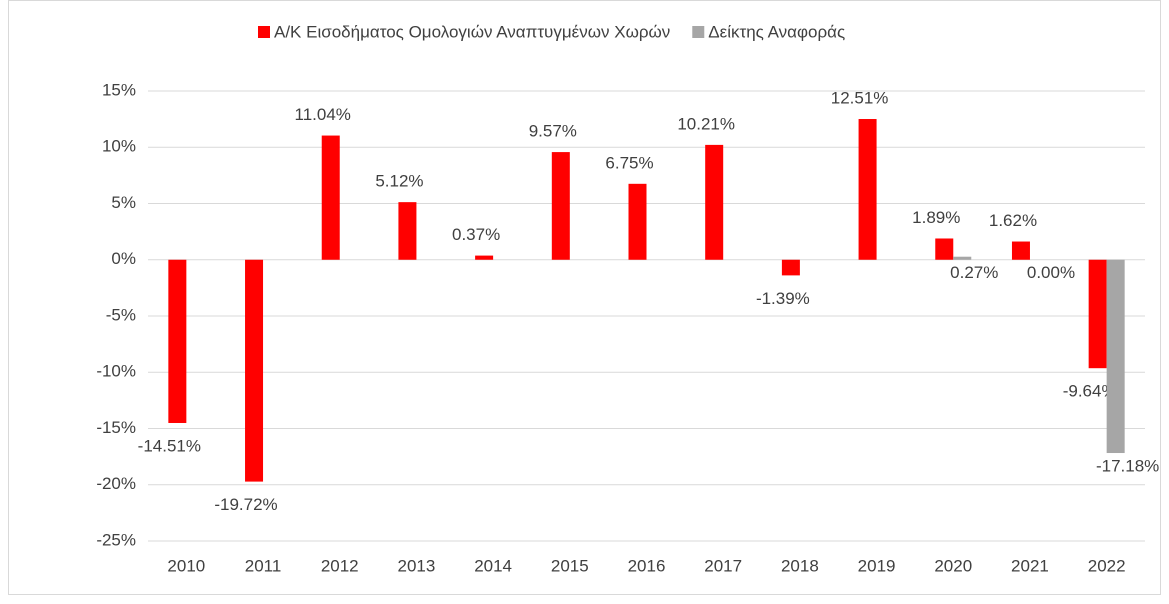 This screenshot has width=1169, height=604. I want to click on data-label: 10.21%, so click(706, 123).